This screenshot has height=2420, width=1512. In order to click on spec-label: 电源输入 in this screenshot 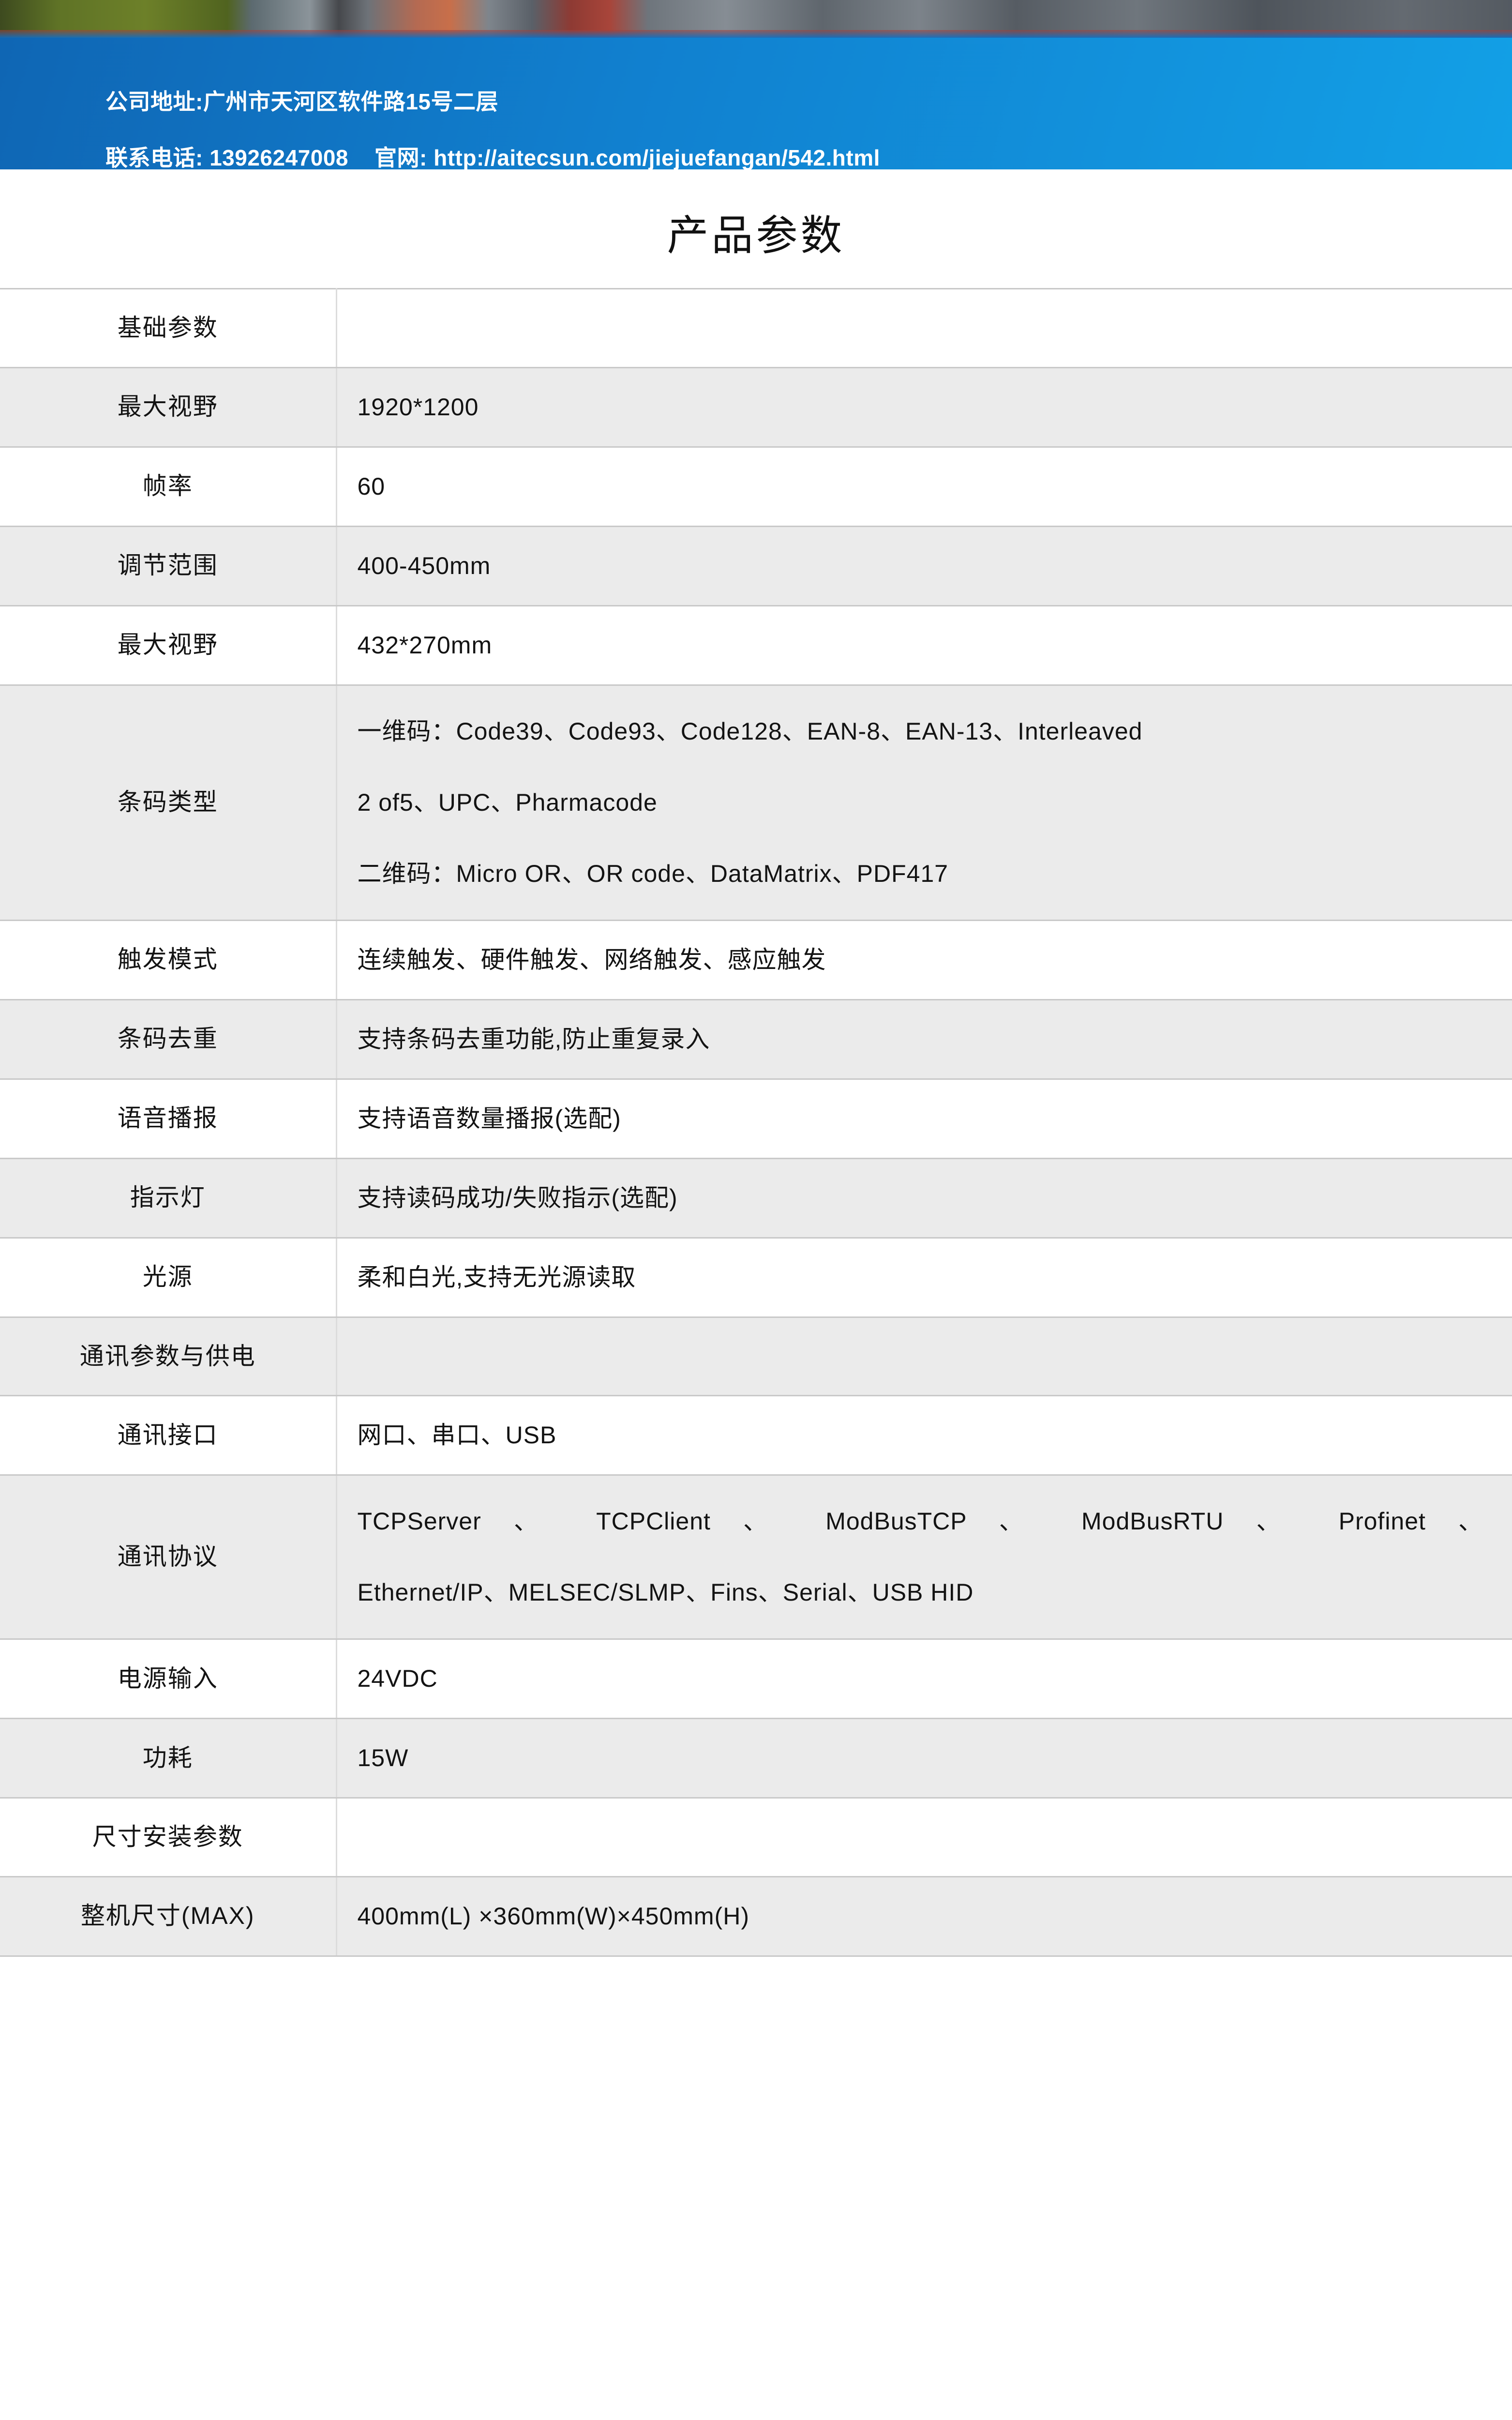, I will do `click(168, 1679)`.